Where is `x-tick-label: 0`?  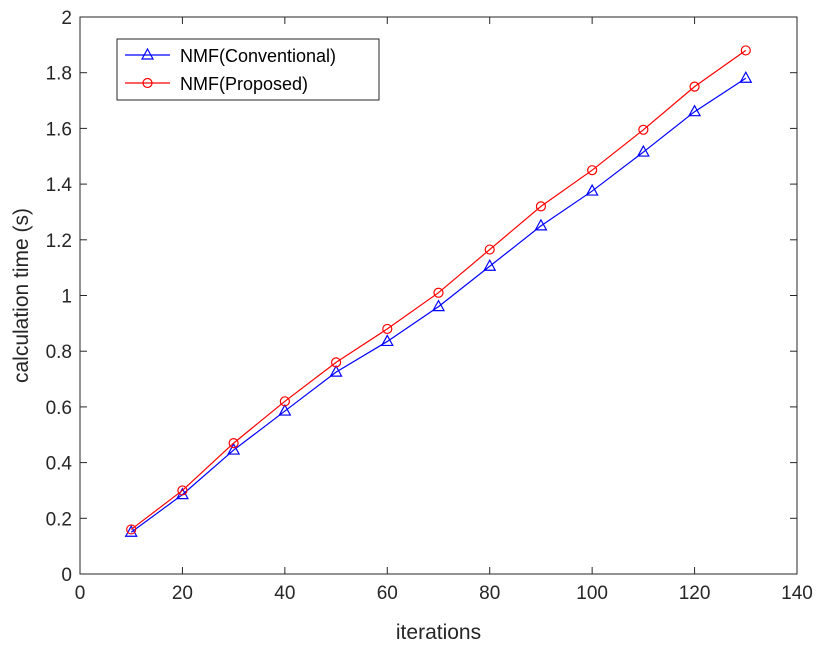 x-tick-label: 0 is located at coordinates (80, 593).